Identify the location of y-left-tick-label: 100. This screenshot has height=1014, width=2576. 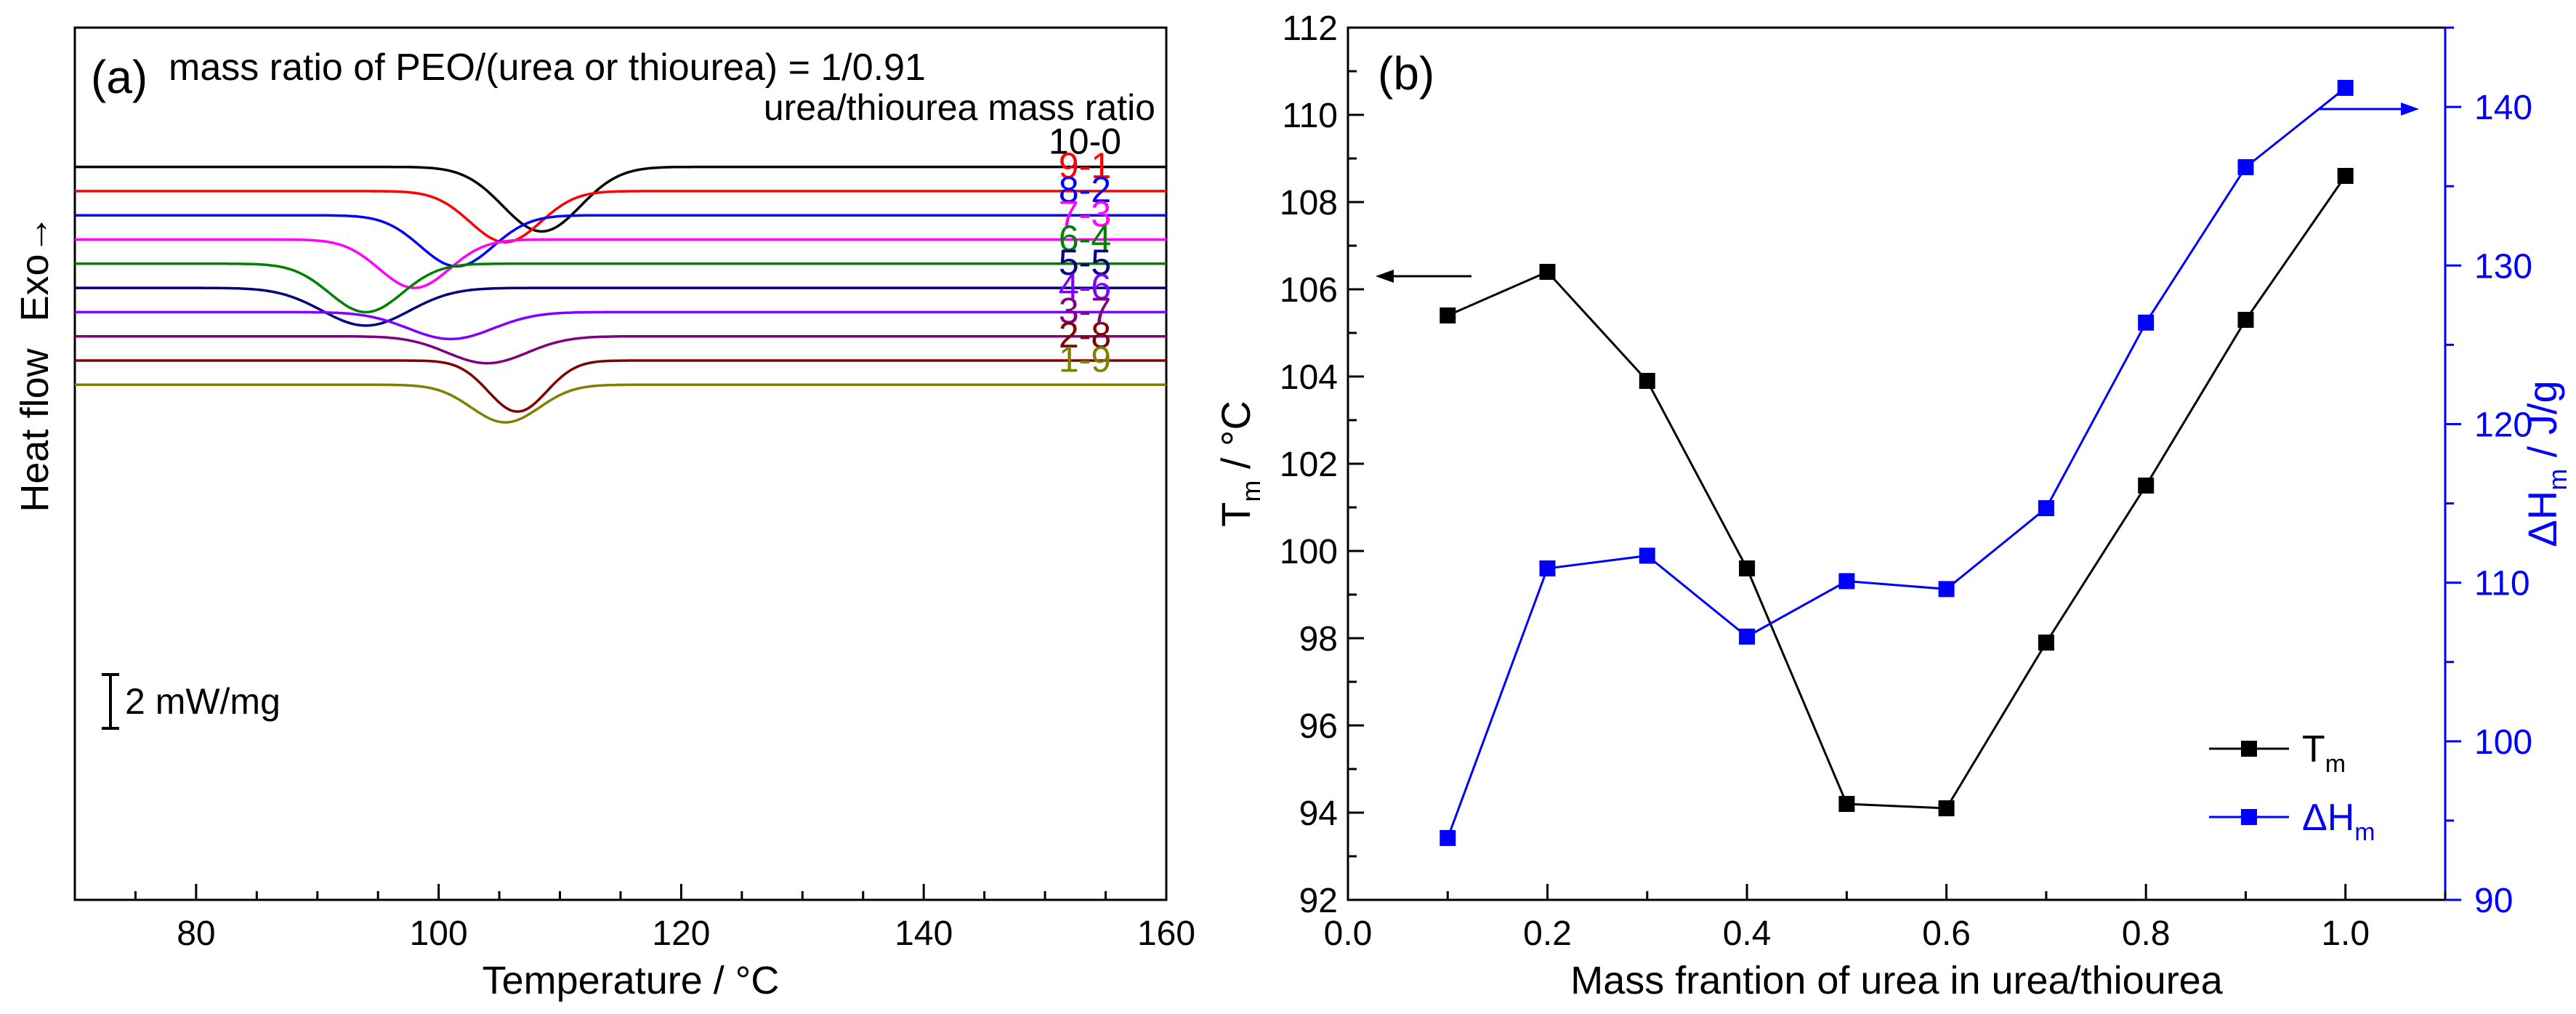
(1309, 552).